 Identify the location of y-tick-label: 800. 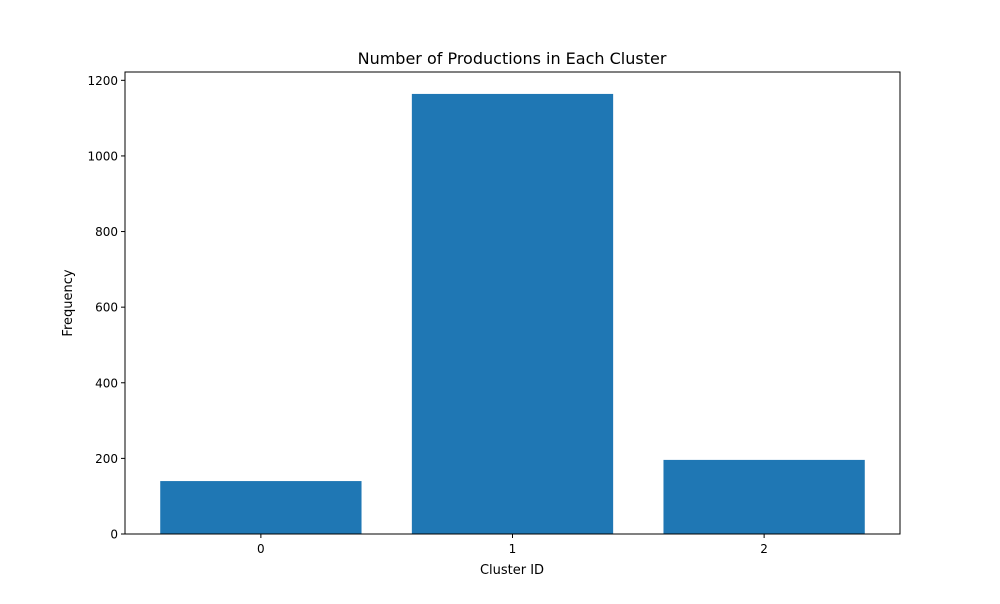
(106, 232).